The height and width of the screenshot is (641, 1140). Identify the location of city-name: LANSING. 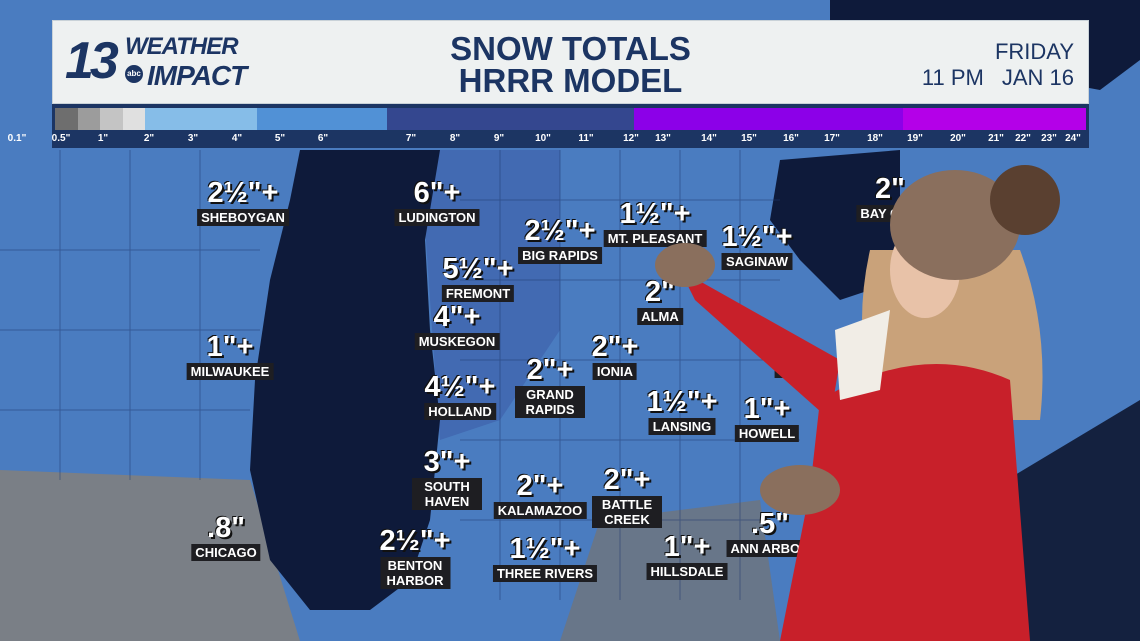
(682, 426).